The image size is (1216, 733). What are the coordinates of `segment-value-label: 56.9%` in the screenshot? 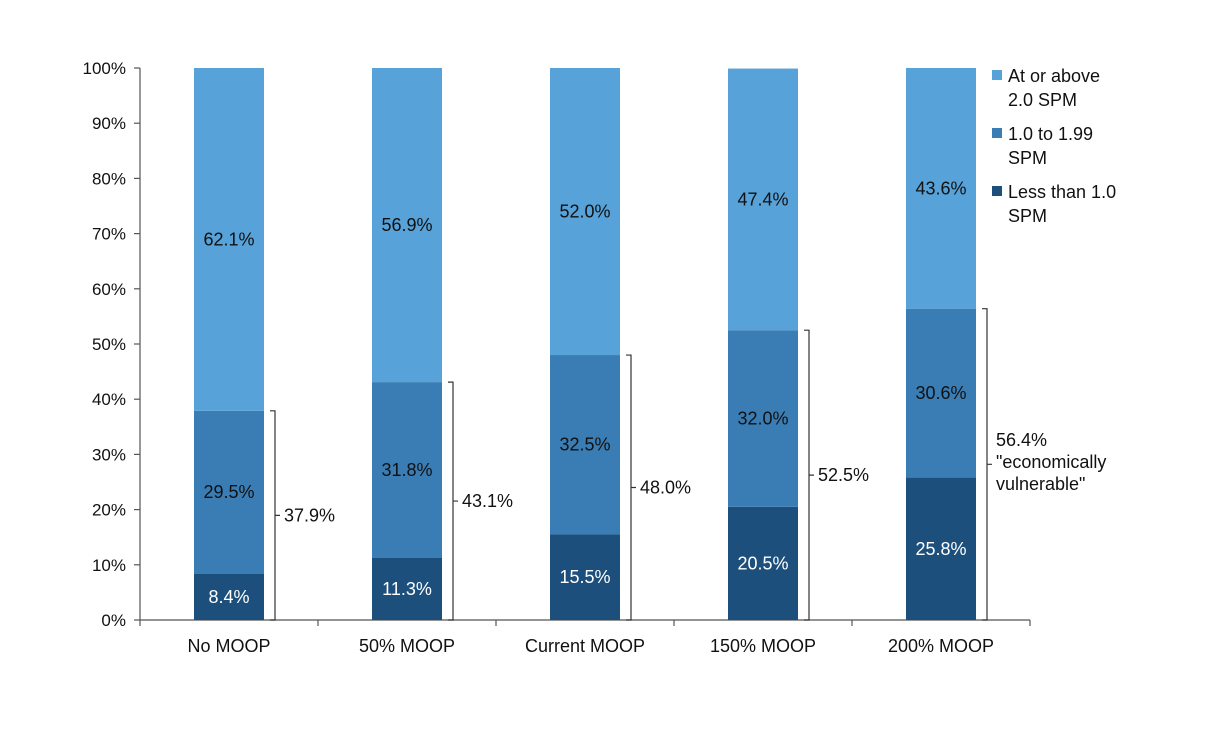 It's located at (406, 225).